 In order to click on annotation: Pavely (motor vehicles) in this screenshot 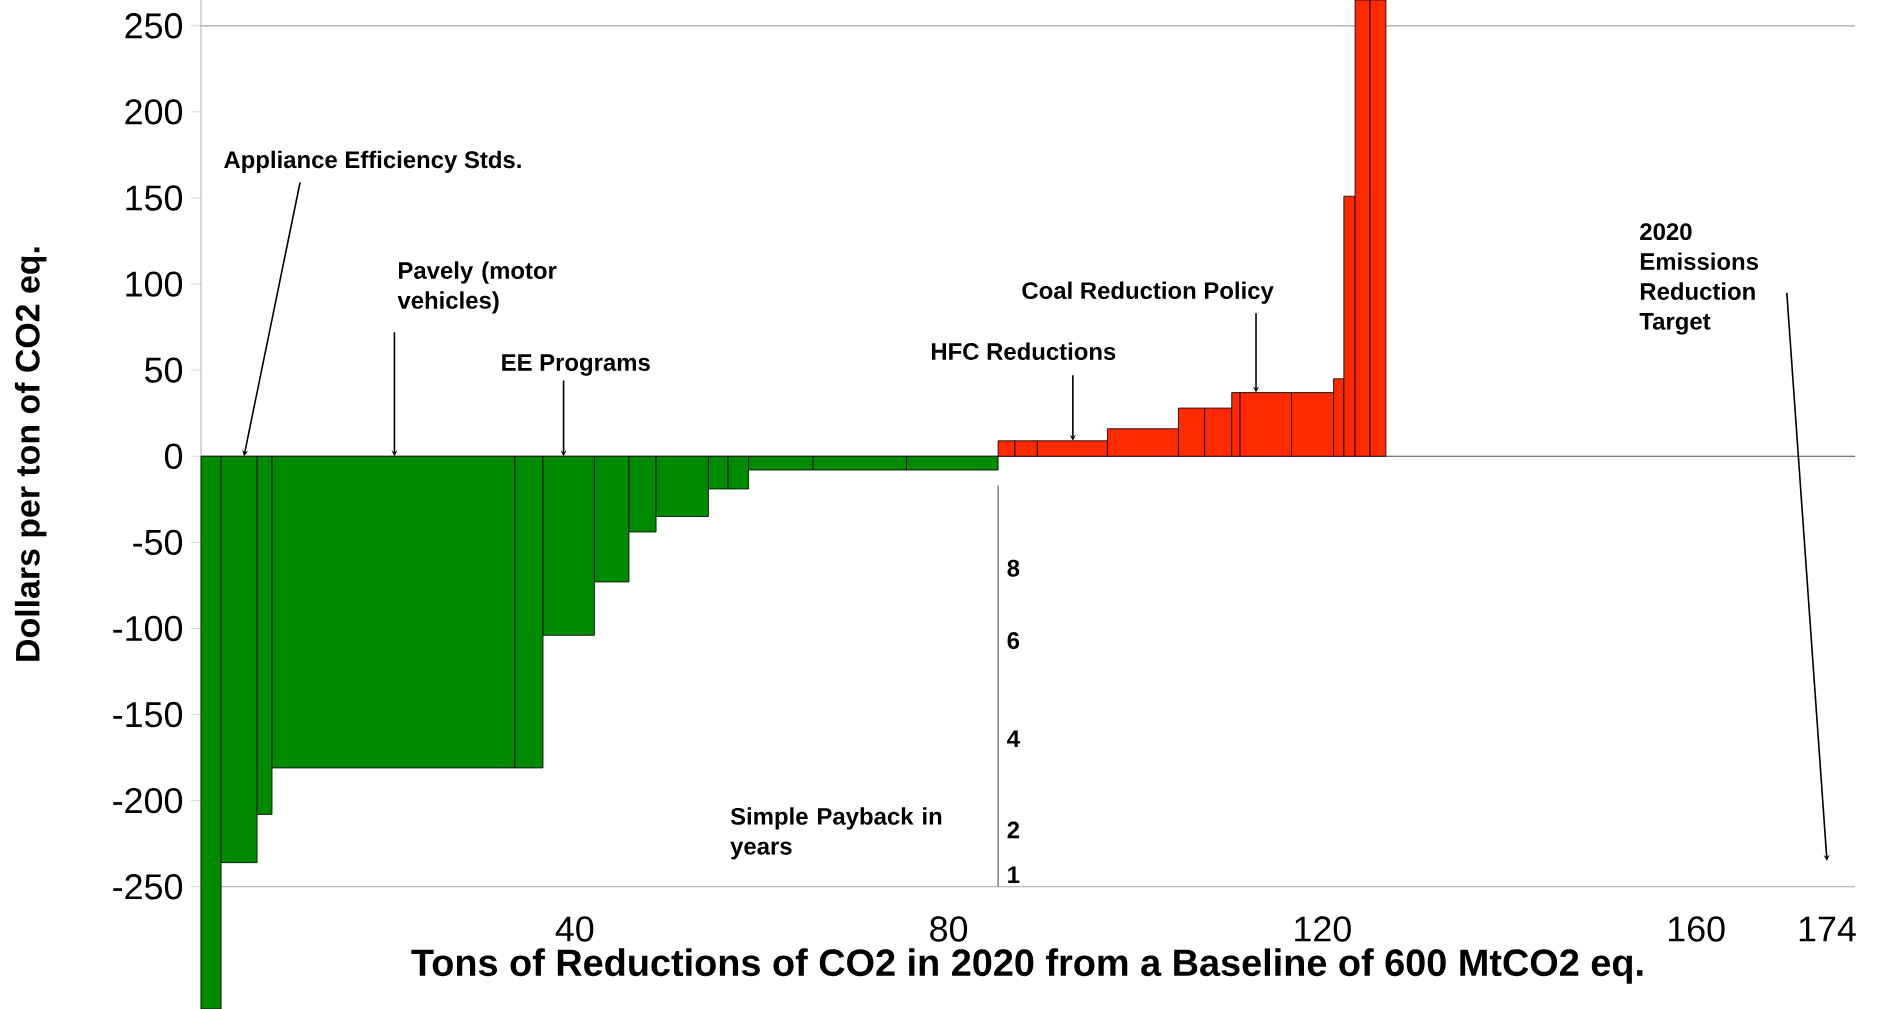, I will do `click(477, 287)`.